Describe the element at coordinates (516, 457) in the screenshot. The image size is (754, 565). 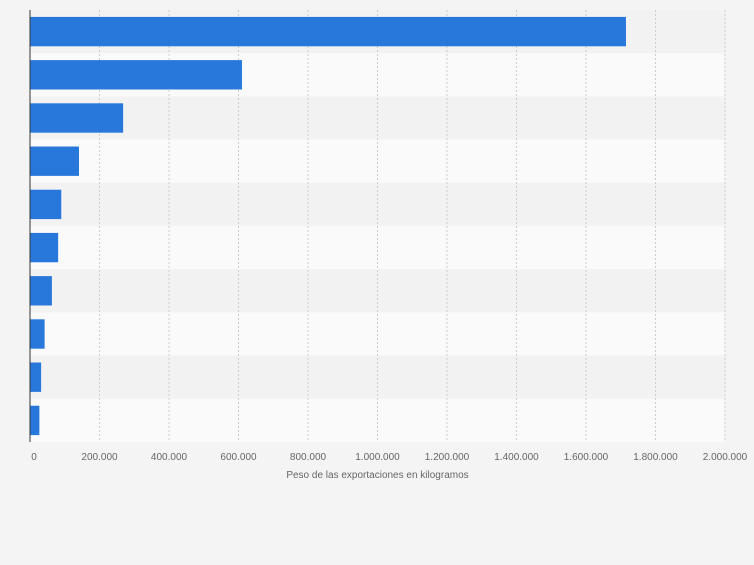
I see `x-tick-label: 1.400.000` at that location.